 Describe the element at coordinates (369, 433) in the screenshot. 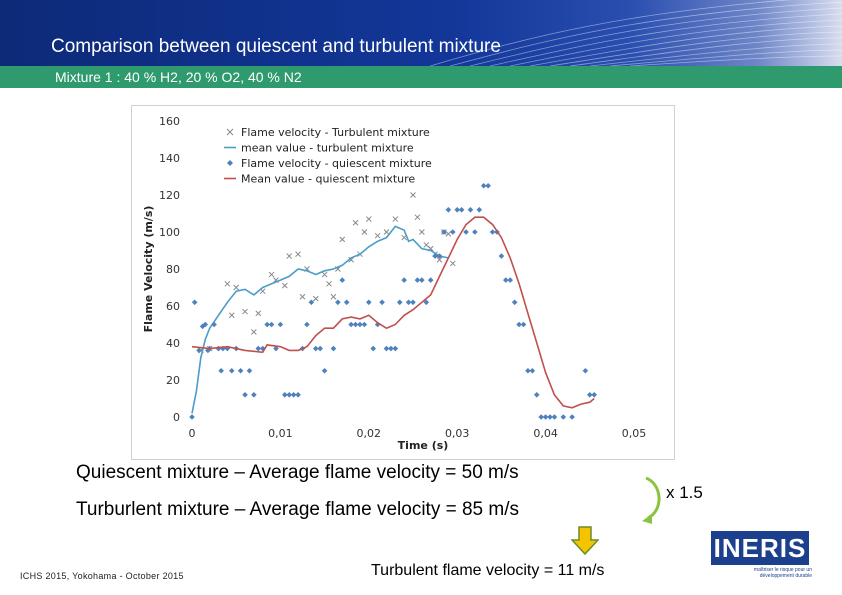

I see `x-tick-label: 0,02` at that location.